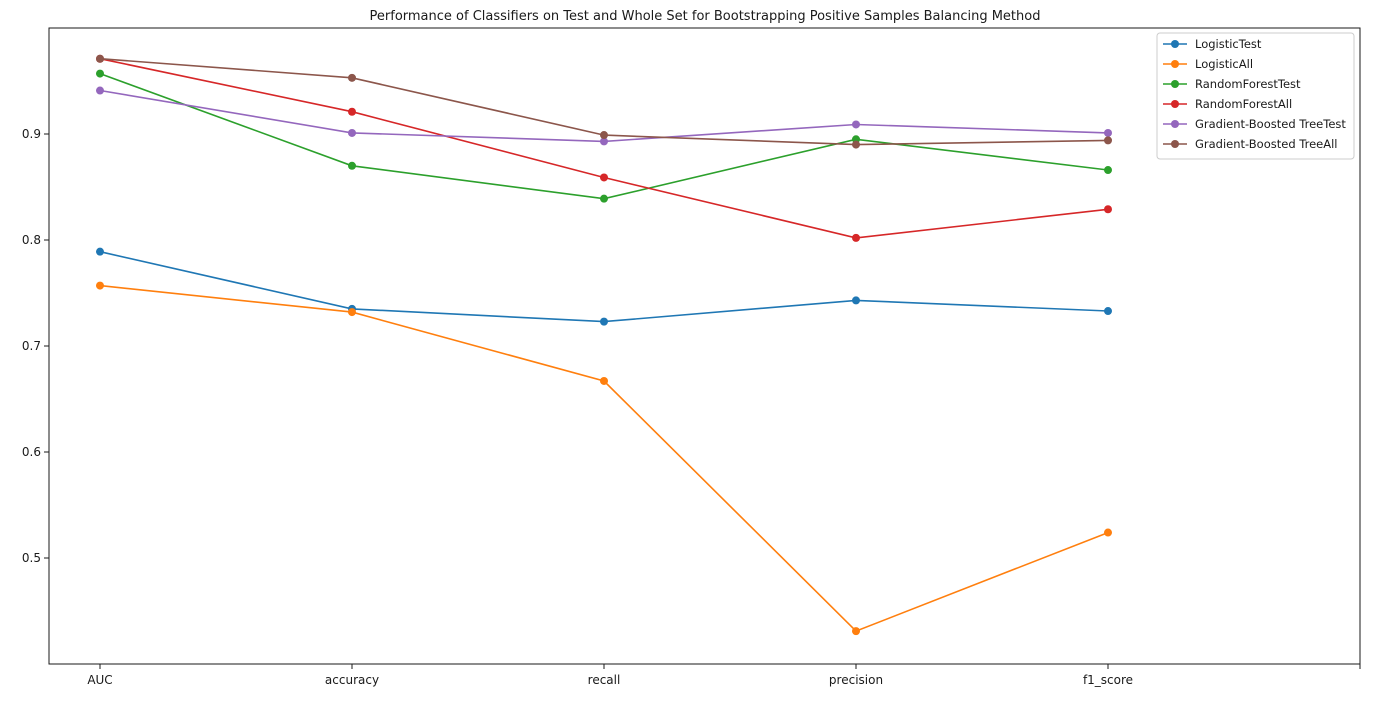  What do you see at coordinates (856, 680) in the screenshot?
I see `x-tick-label: precision` at bounding box center [856, 680].